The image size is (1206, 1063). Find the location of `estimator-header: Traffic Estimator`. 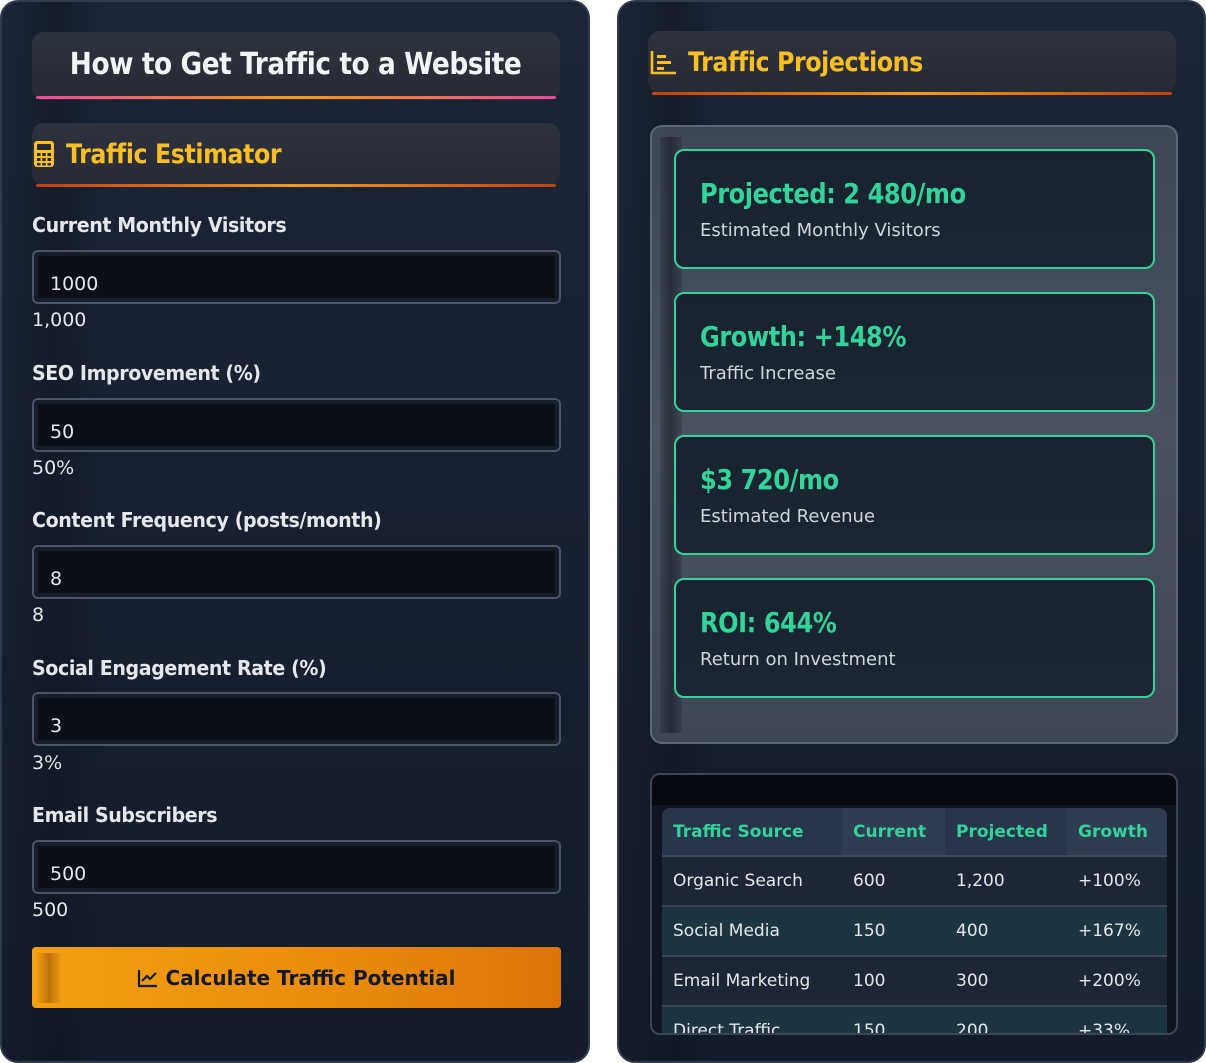

estimator-header: Traffic Estimator is located at coordinates (296, 155).